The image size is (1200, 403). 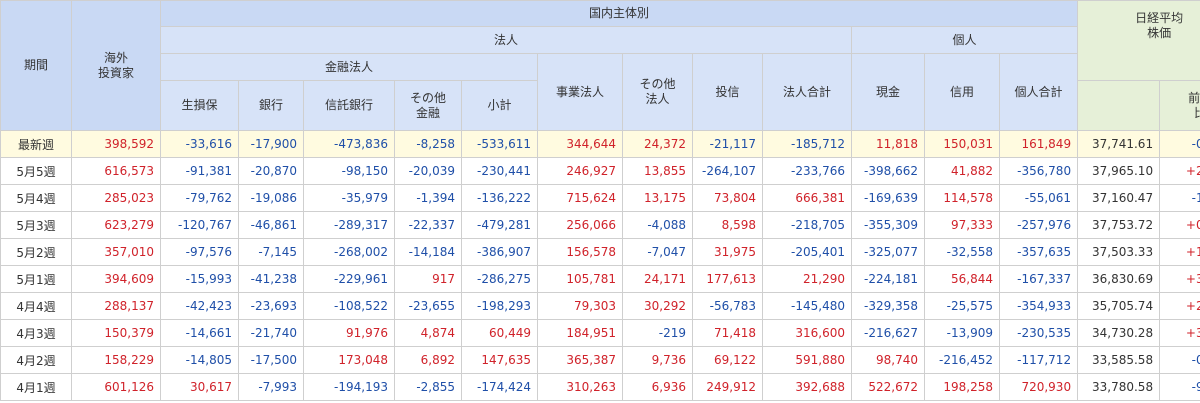 I want to click on cell-nikkei: 33,780.58, so click(x=1119, y=387).